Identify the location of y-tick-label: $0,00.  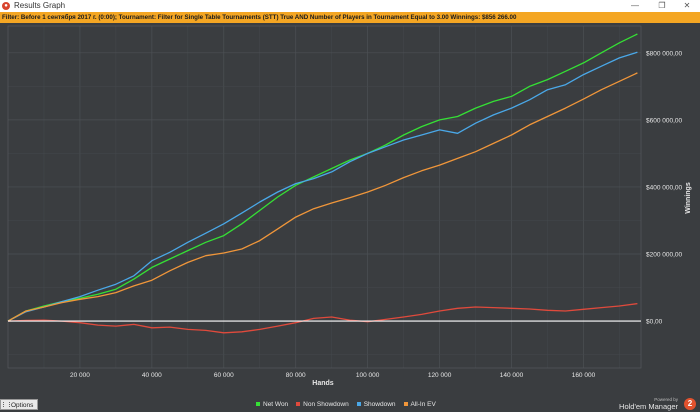
(654, 322).